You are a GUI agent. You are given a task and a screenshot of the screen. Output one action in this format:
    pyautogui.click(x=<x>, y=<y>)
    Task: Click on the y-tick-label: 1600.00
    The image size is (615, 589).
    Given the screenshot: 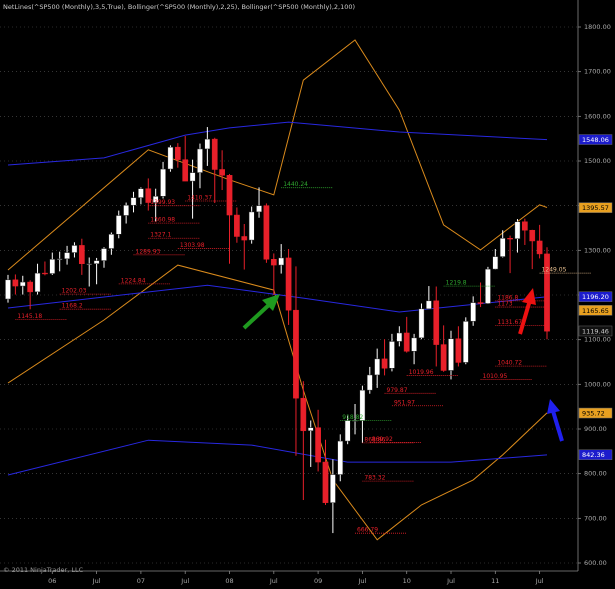 What is the action you would take?
    pyautogui.click(x=597, y=116)
    